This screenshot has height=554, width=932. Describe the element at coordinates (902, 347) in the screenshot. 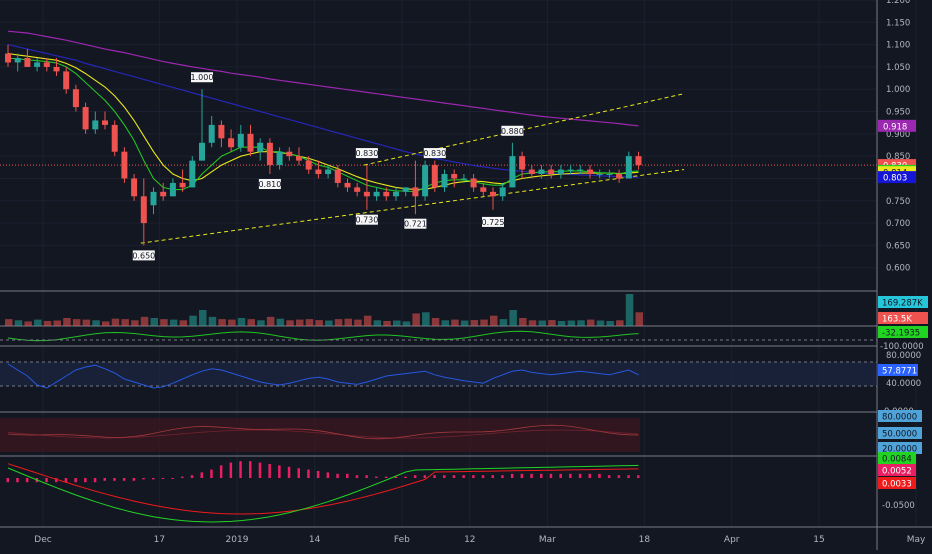

I see `indicator1-bottom-label: -100.0000` at that location.